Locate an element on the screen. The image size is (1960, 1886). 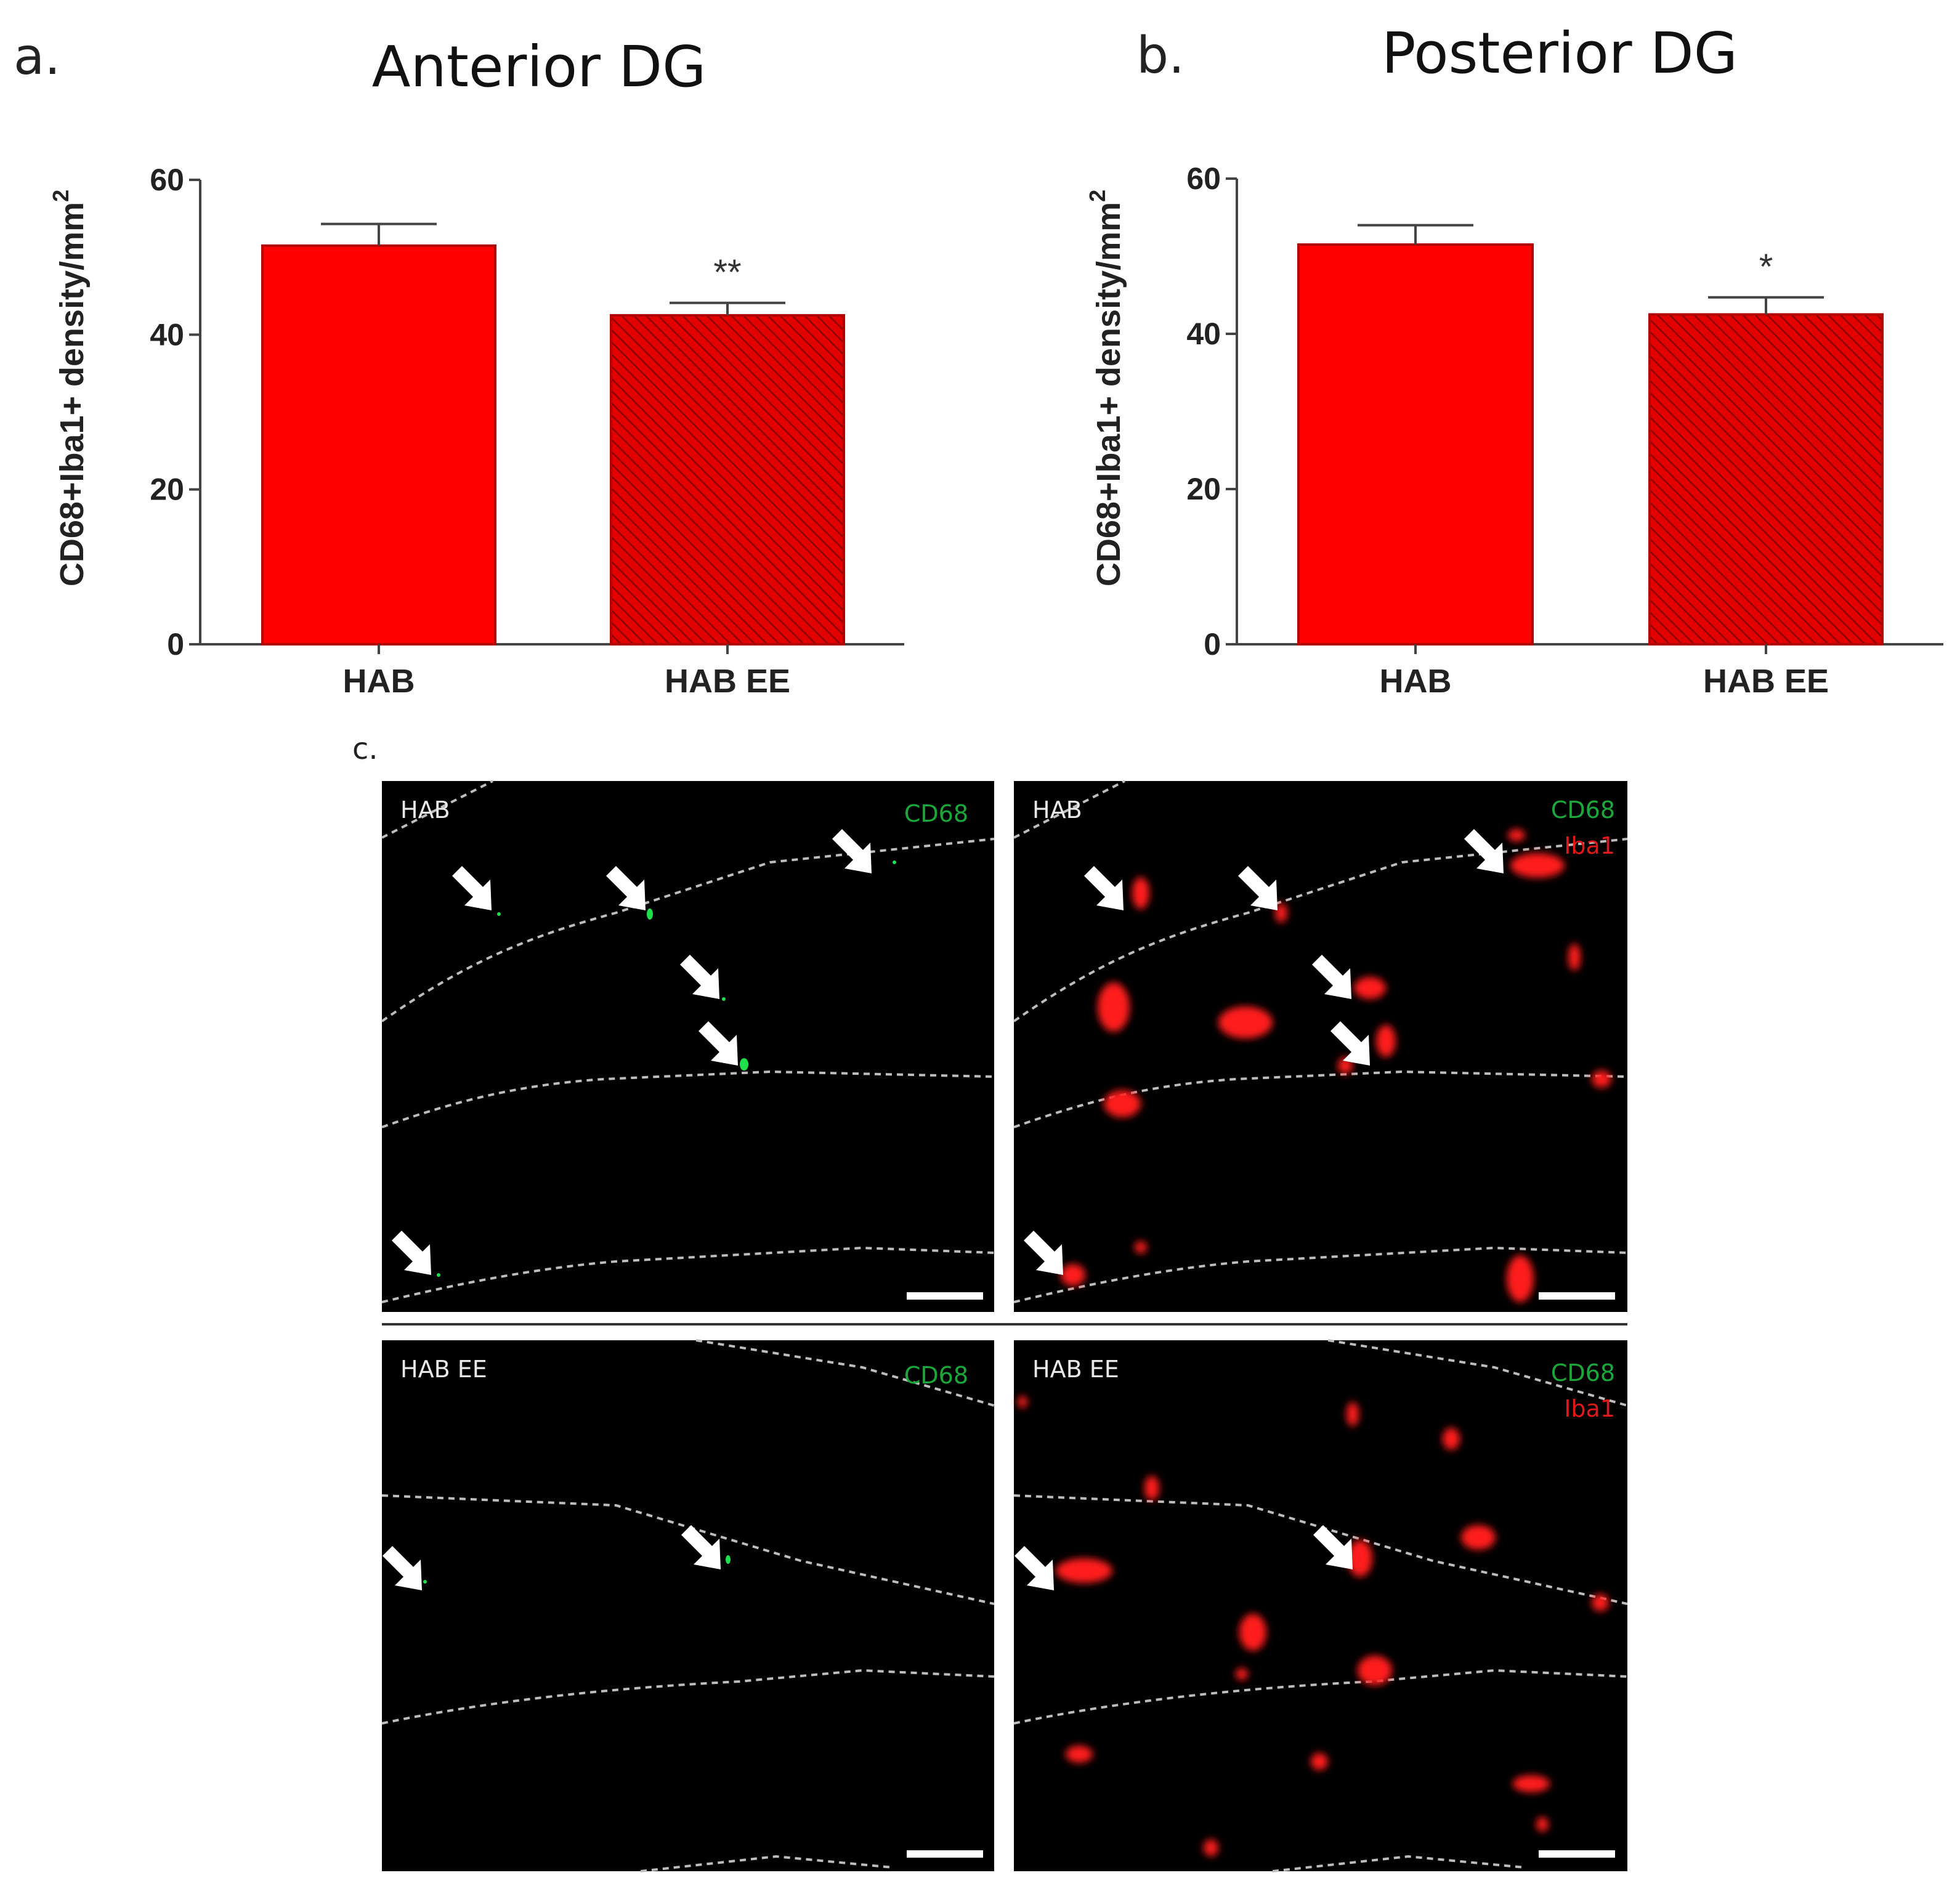
significance-label: * is located at coordinates (1766, 267).